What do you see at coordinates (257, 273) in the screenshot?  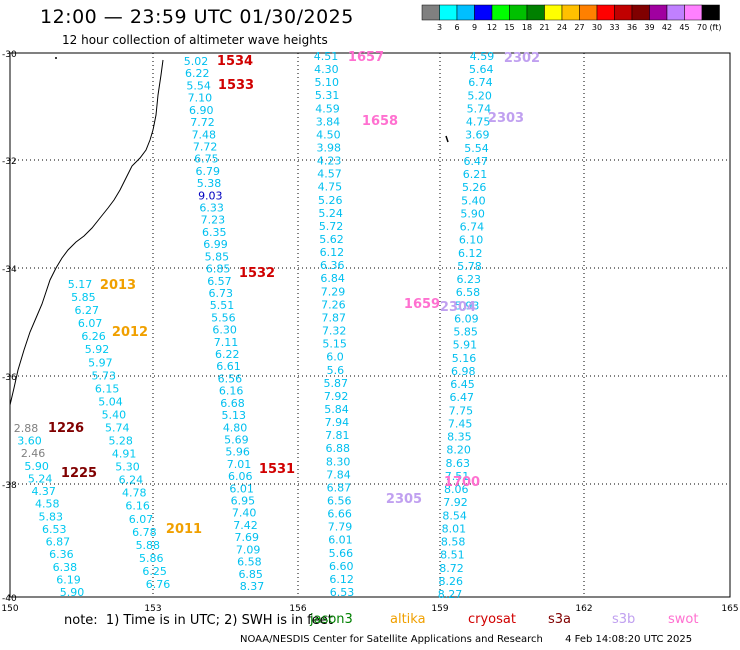 I see `pass-label: 1532` at bounding box center [257, 273].